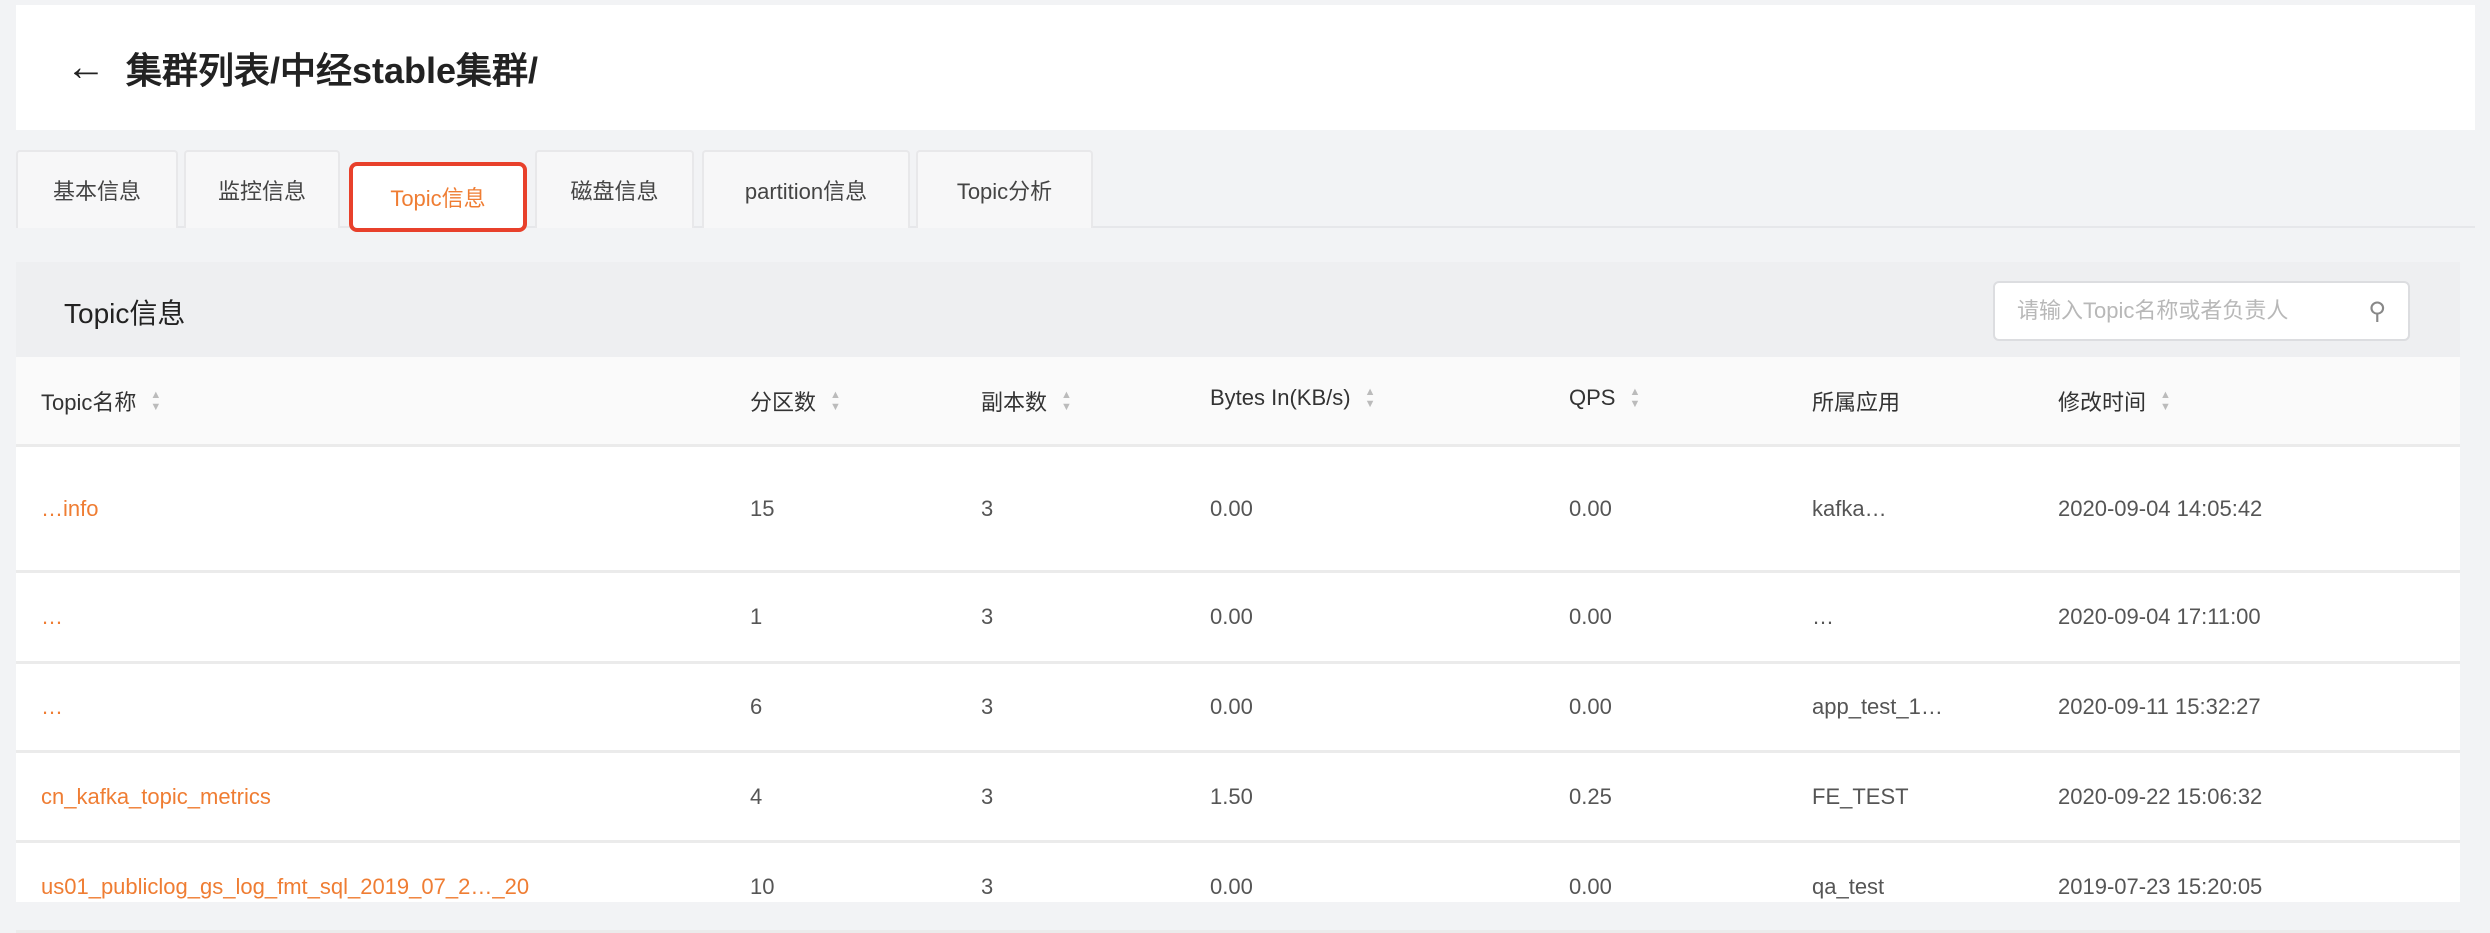  What do you see at coordinates (1026, 402) in the screenshot?
I see `column-replicas: 副本数 ▲ ▼` at bounding box center [1026, 402].